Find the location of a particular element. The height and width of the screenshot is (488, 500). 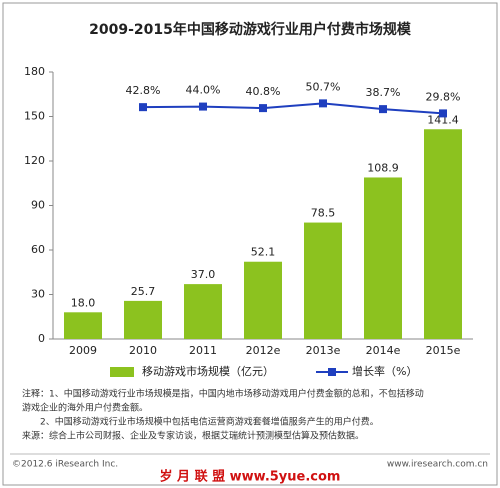

x-tick-label: 2011 is located at coordinates (203, 350).